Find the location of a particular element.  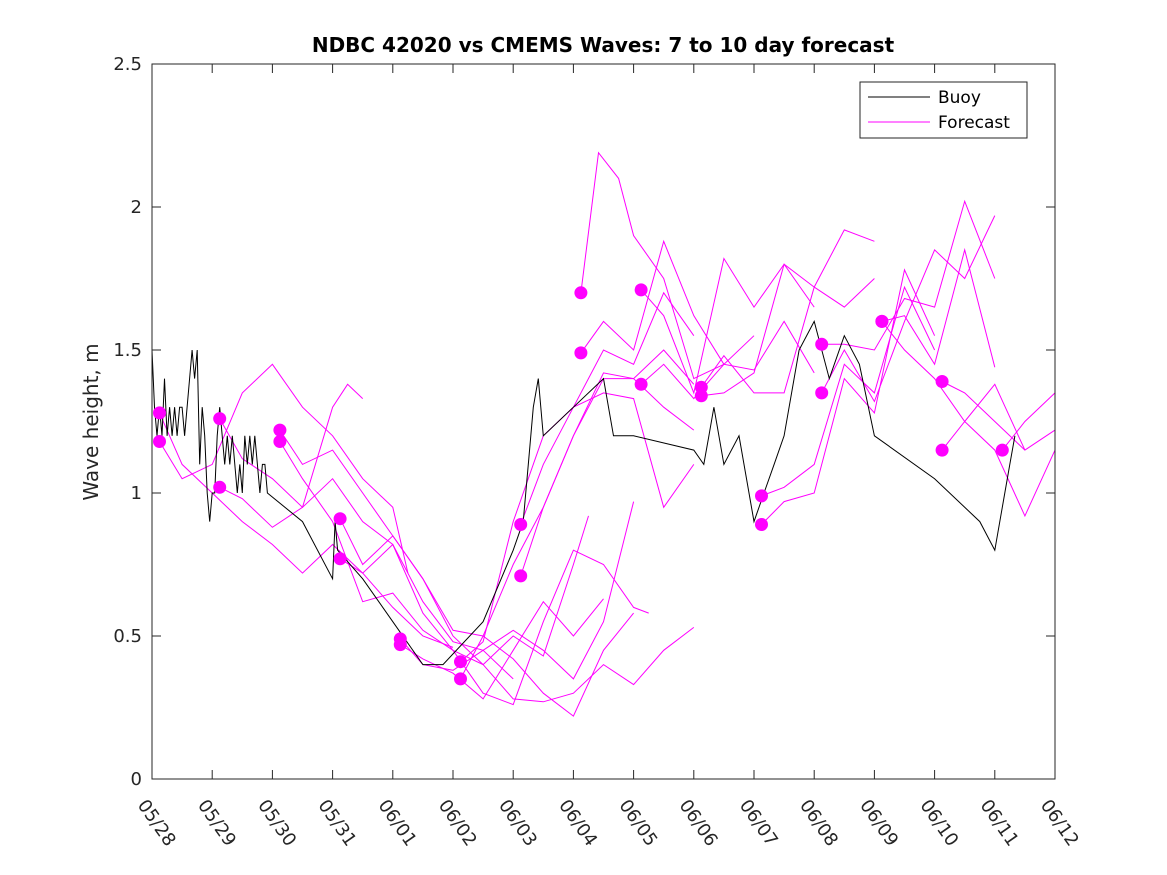

y-tick-label: 0.5 is located at coordinates (127, 636).